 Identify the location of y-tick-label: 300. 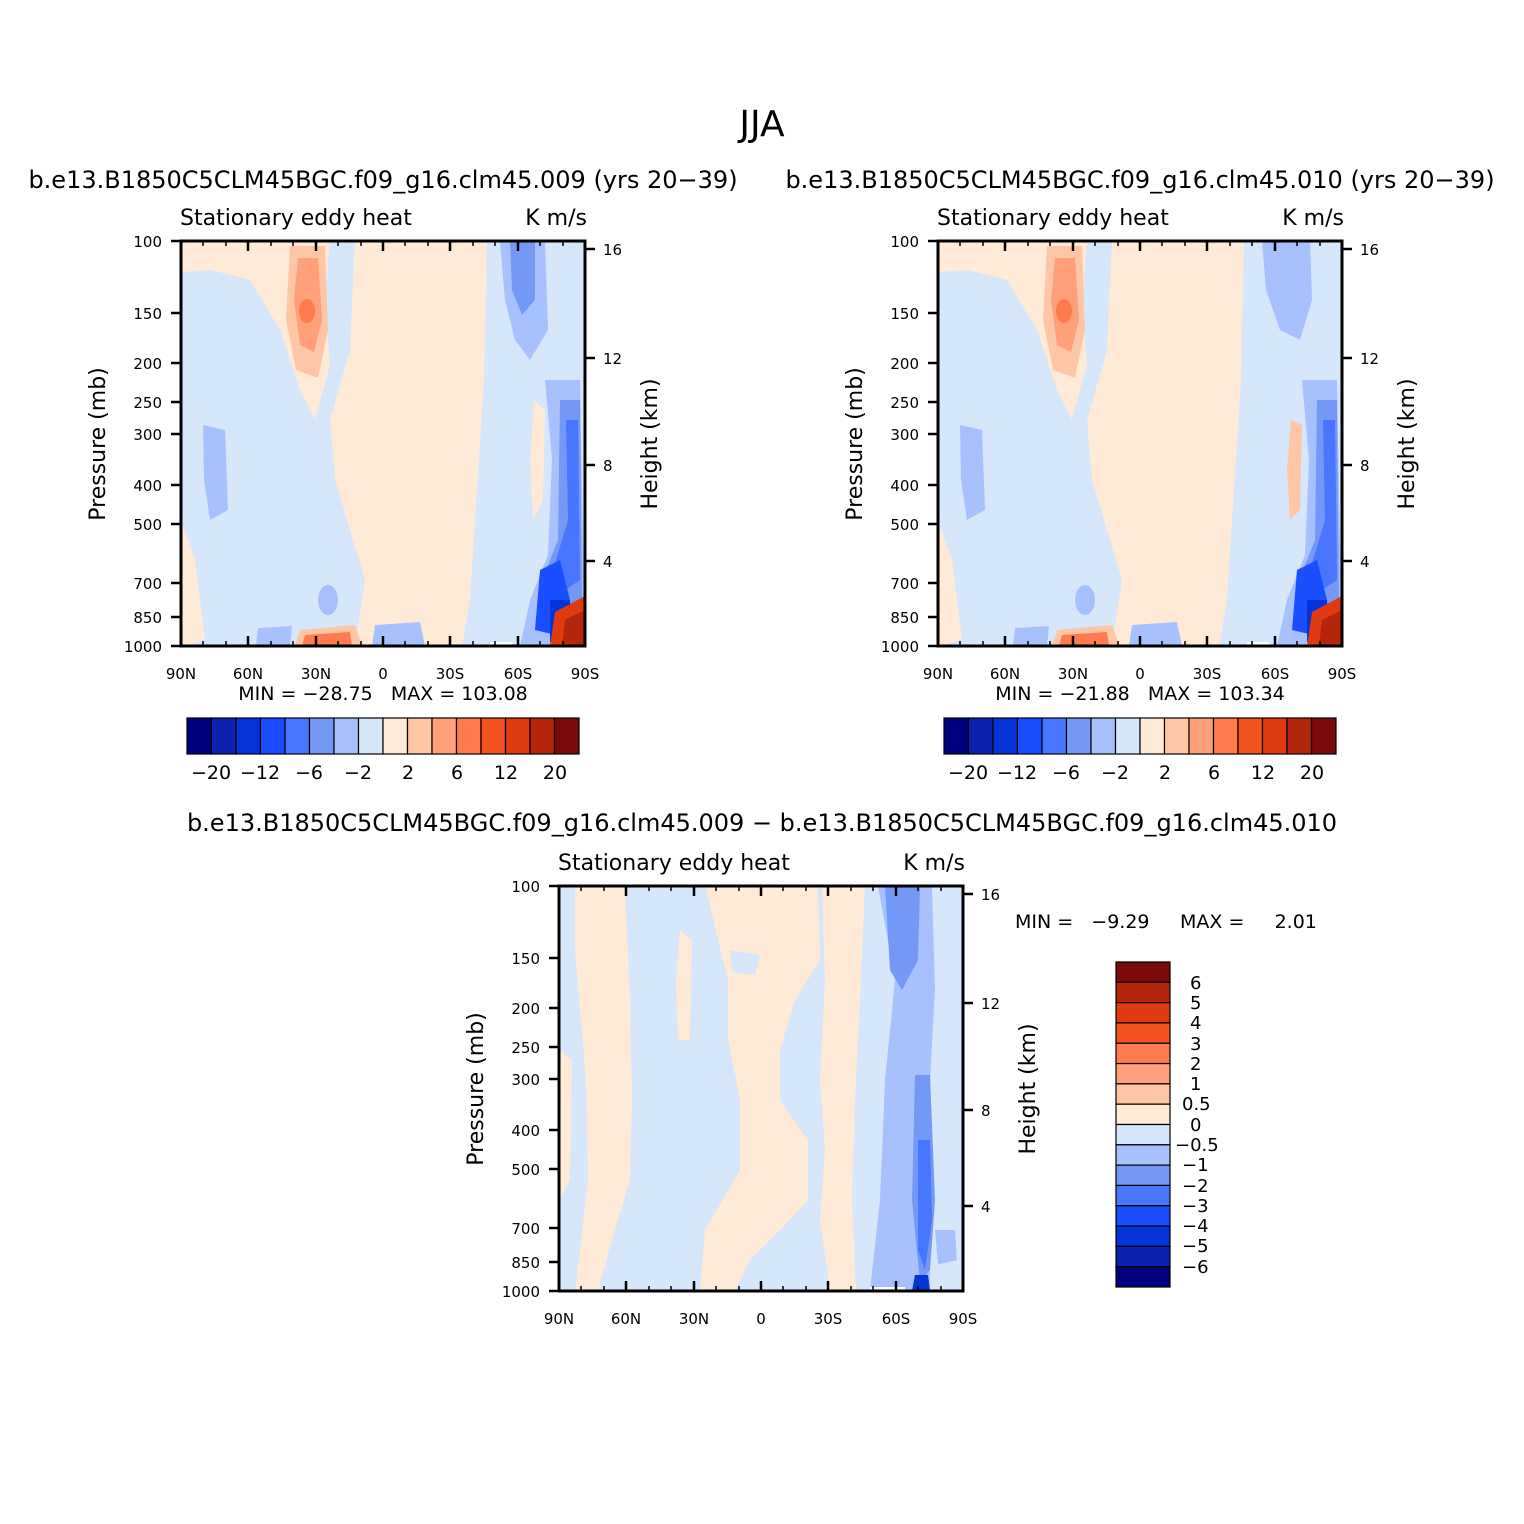
(147, 435).